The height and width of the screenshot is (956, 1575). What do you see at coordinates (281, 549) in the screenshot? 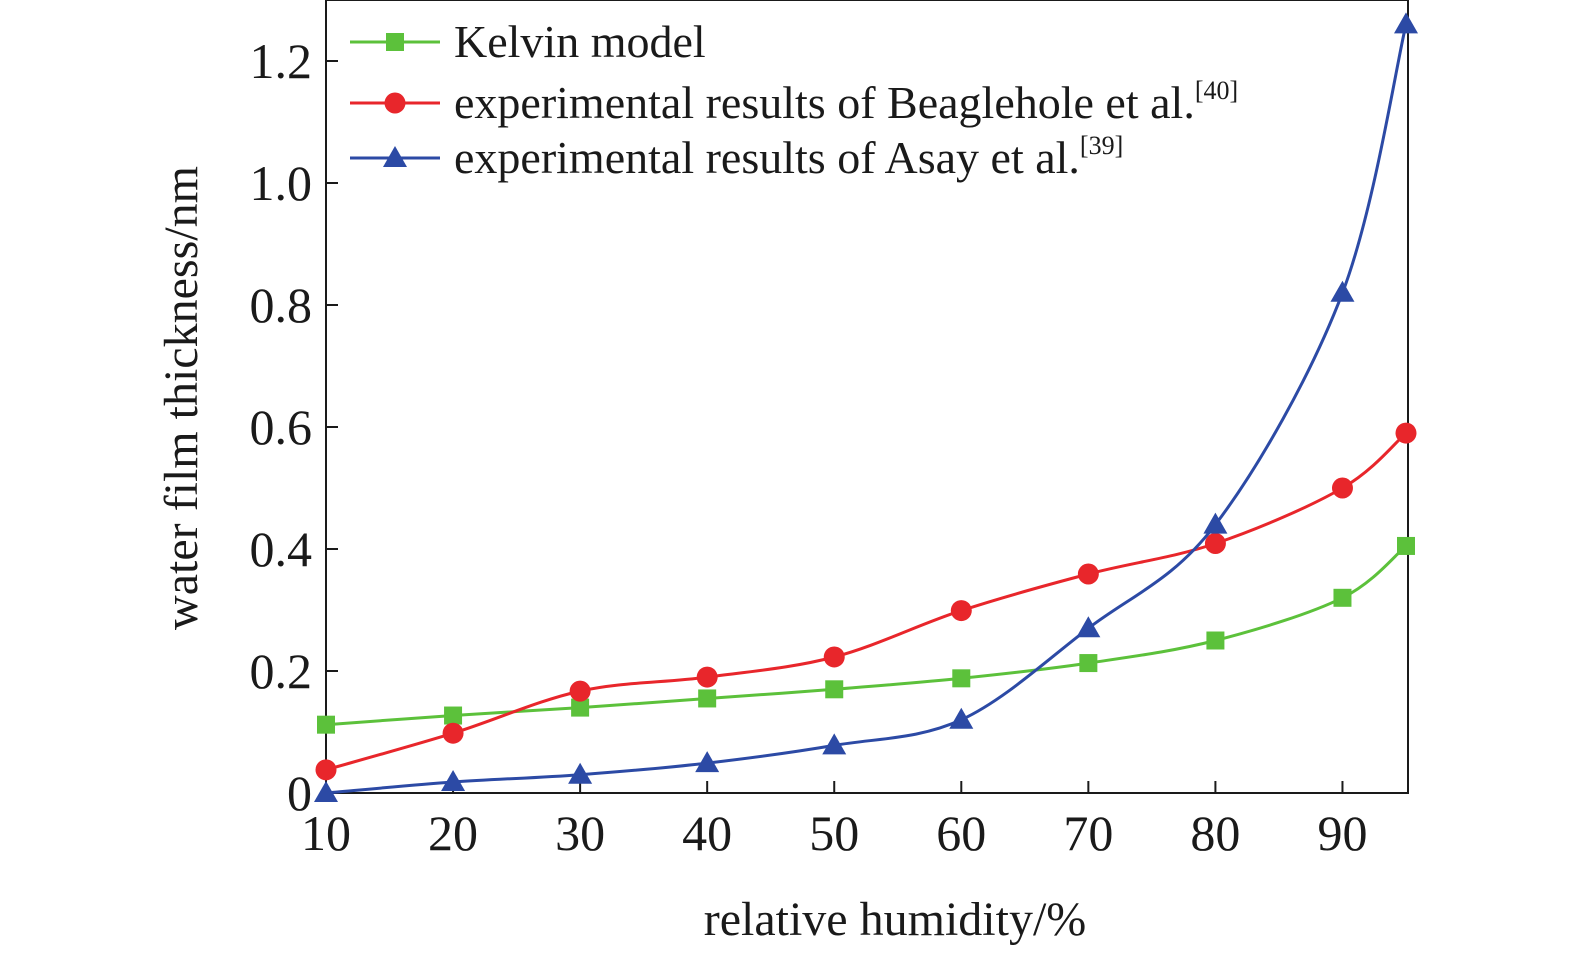
I see `y-tick-label: 0.4` at bounding box center [281, 549].